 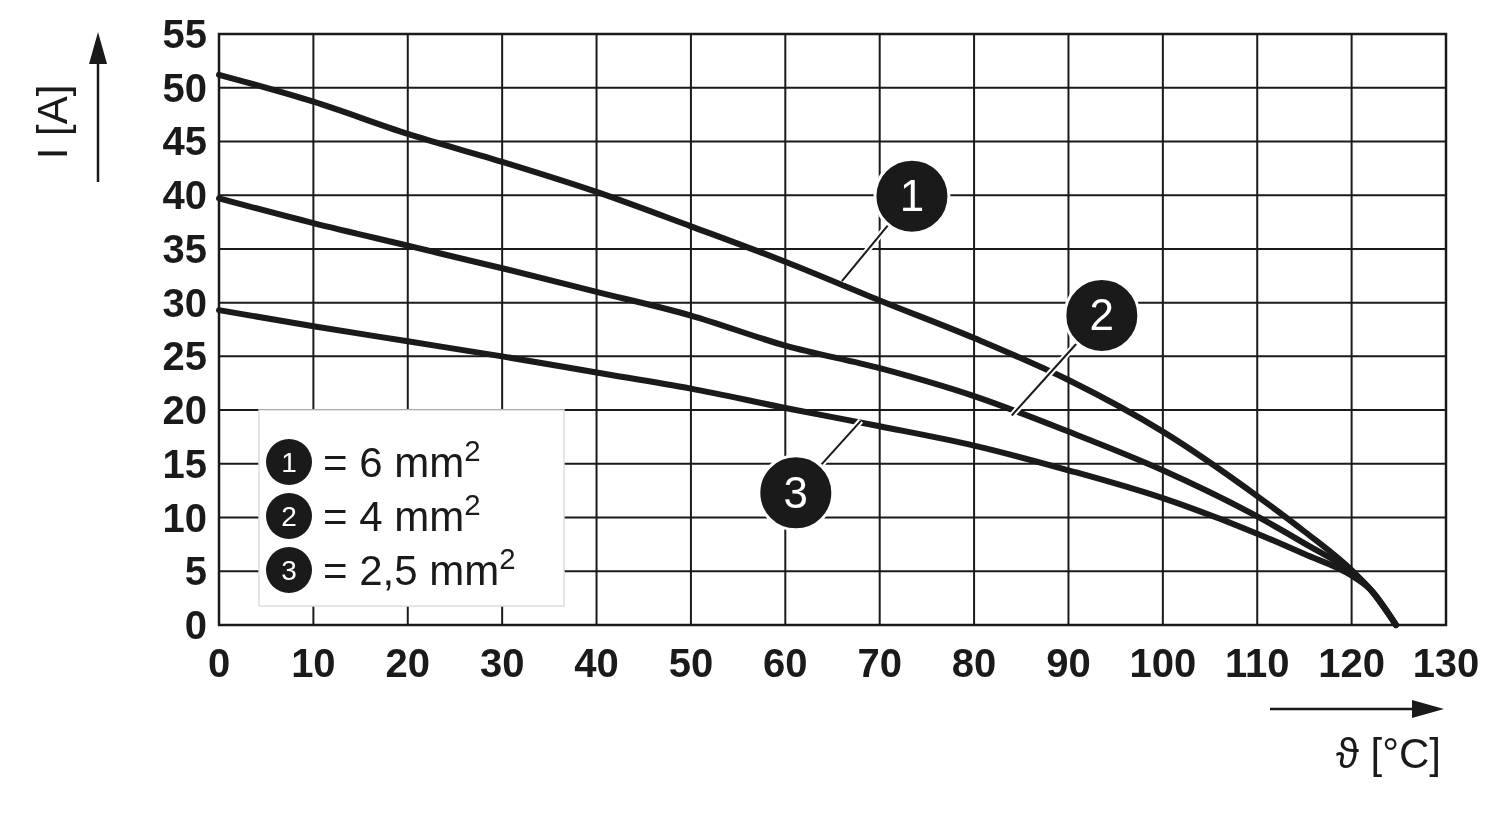 I want to click on x-tick-label: 90, so click(x=1068, y=663).